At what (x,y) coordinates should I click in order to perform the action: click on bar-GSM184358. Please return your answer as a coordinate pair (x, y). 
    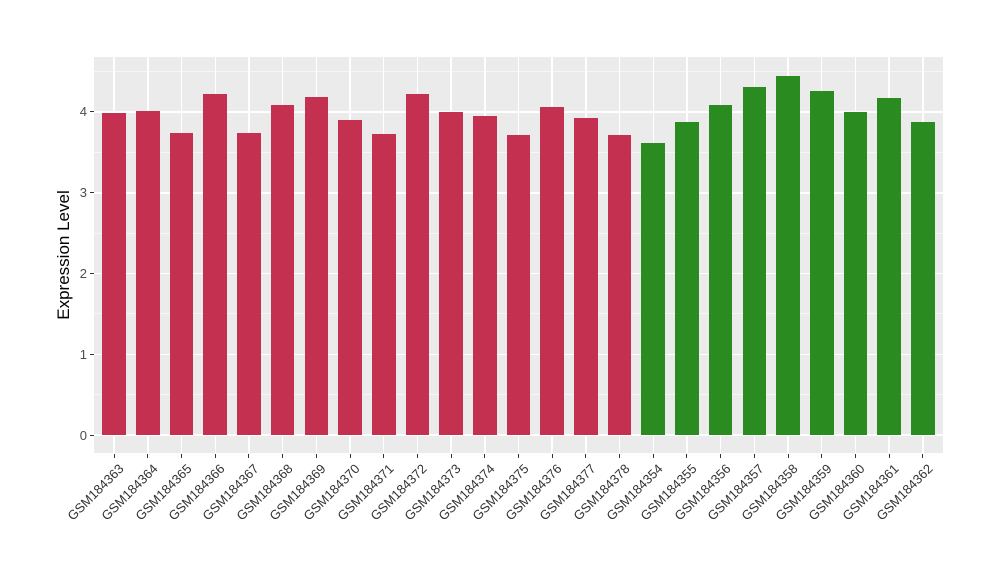
    Looking at the image, I should click on (788, 255).